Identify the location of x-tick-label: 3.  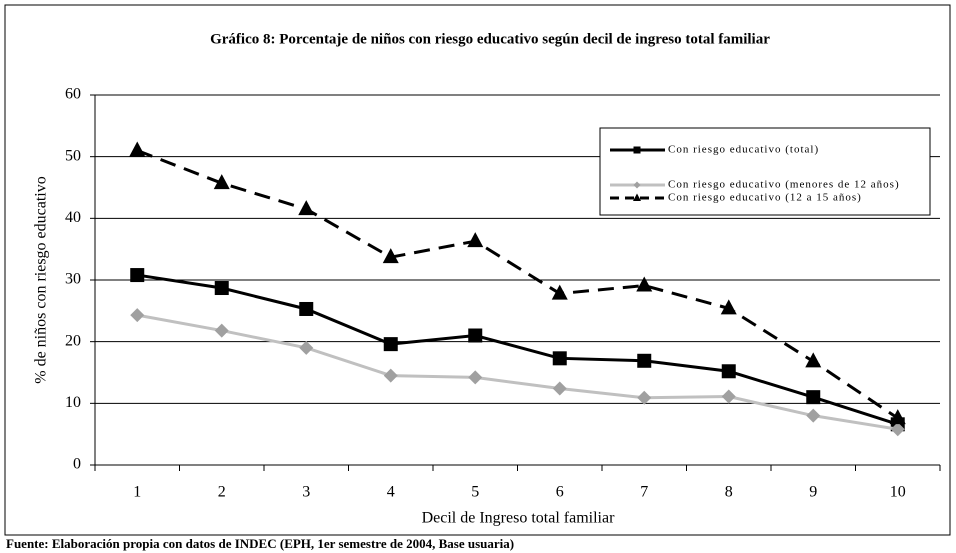
(306, 492).